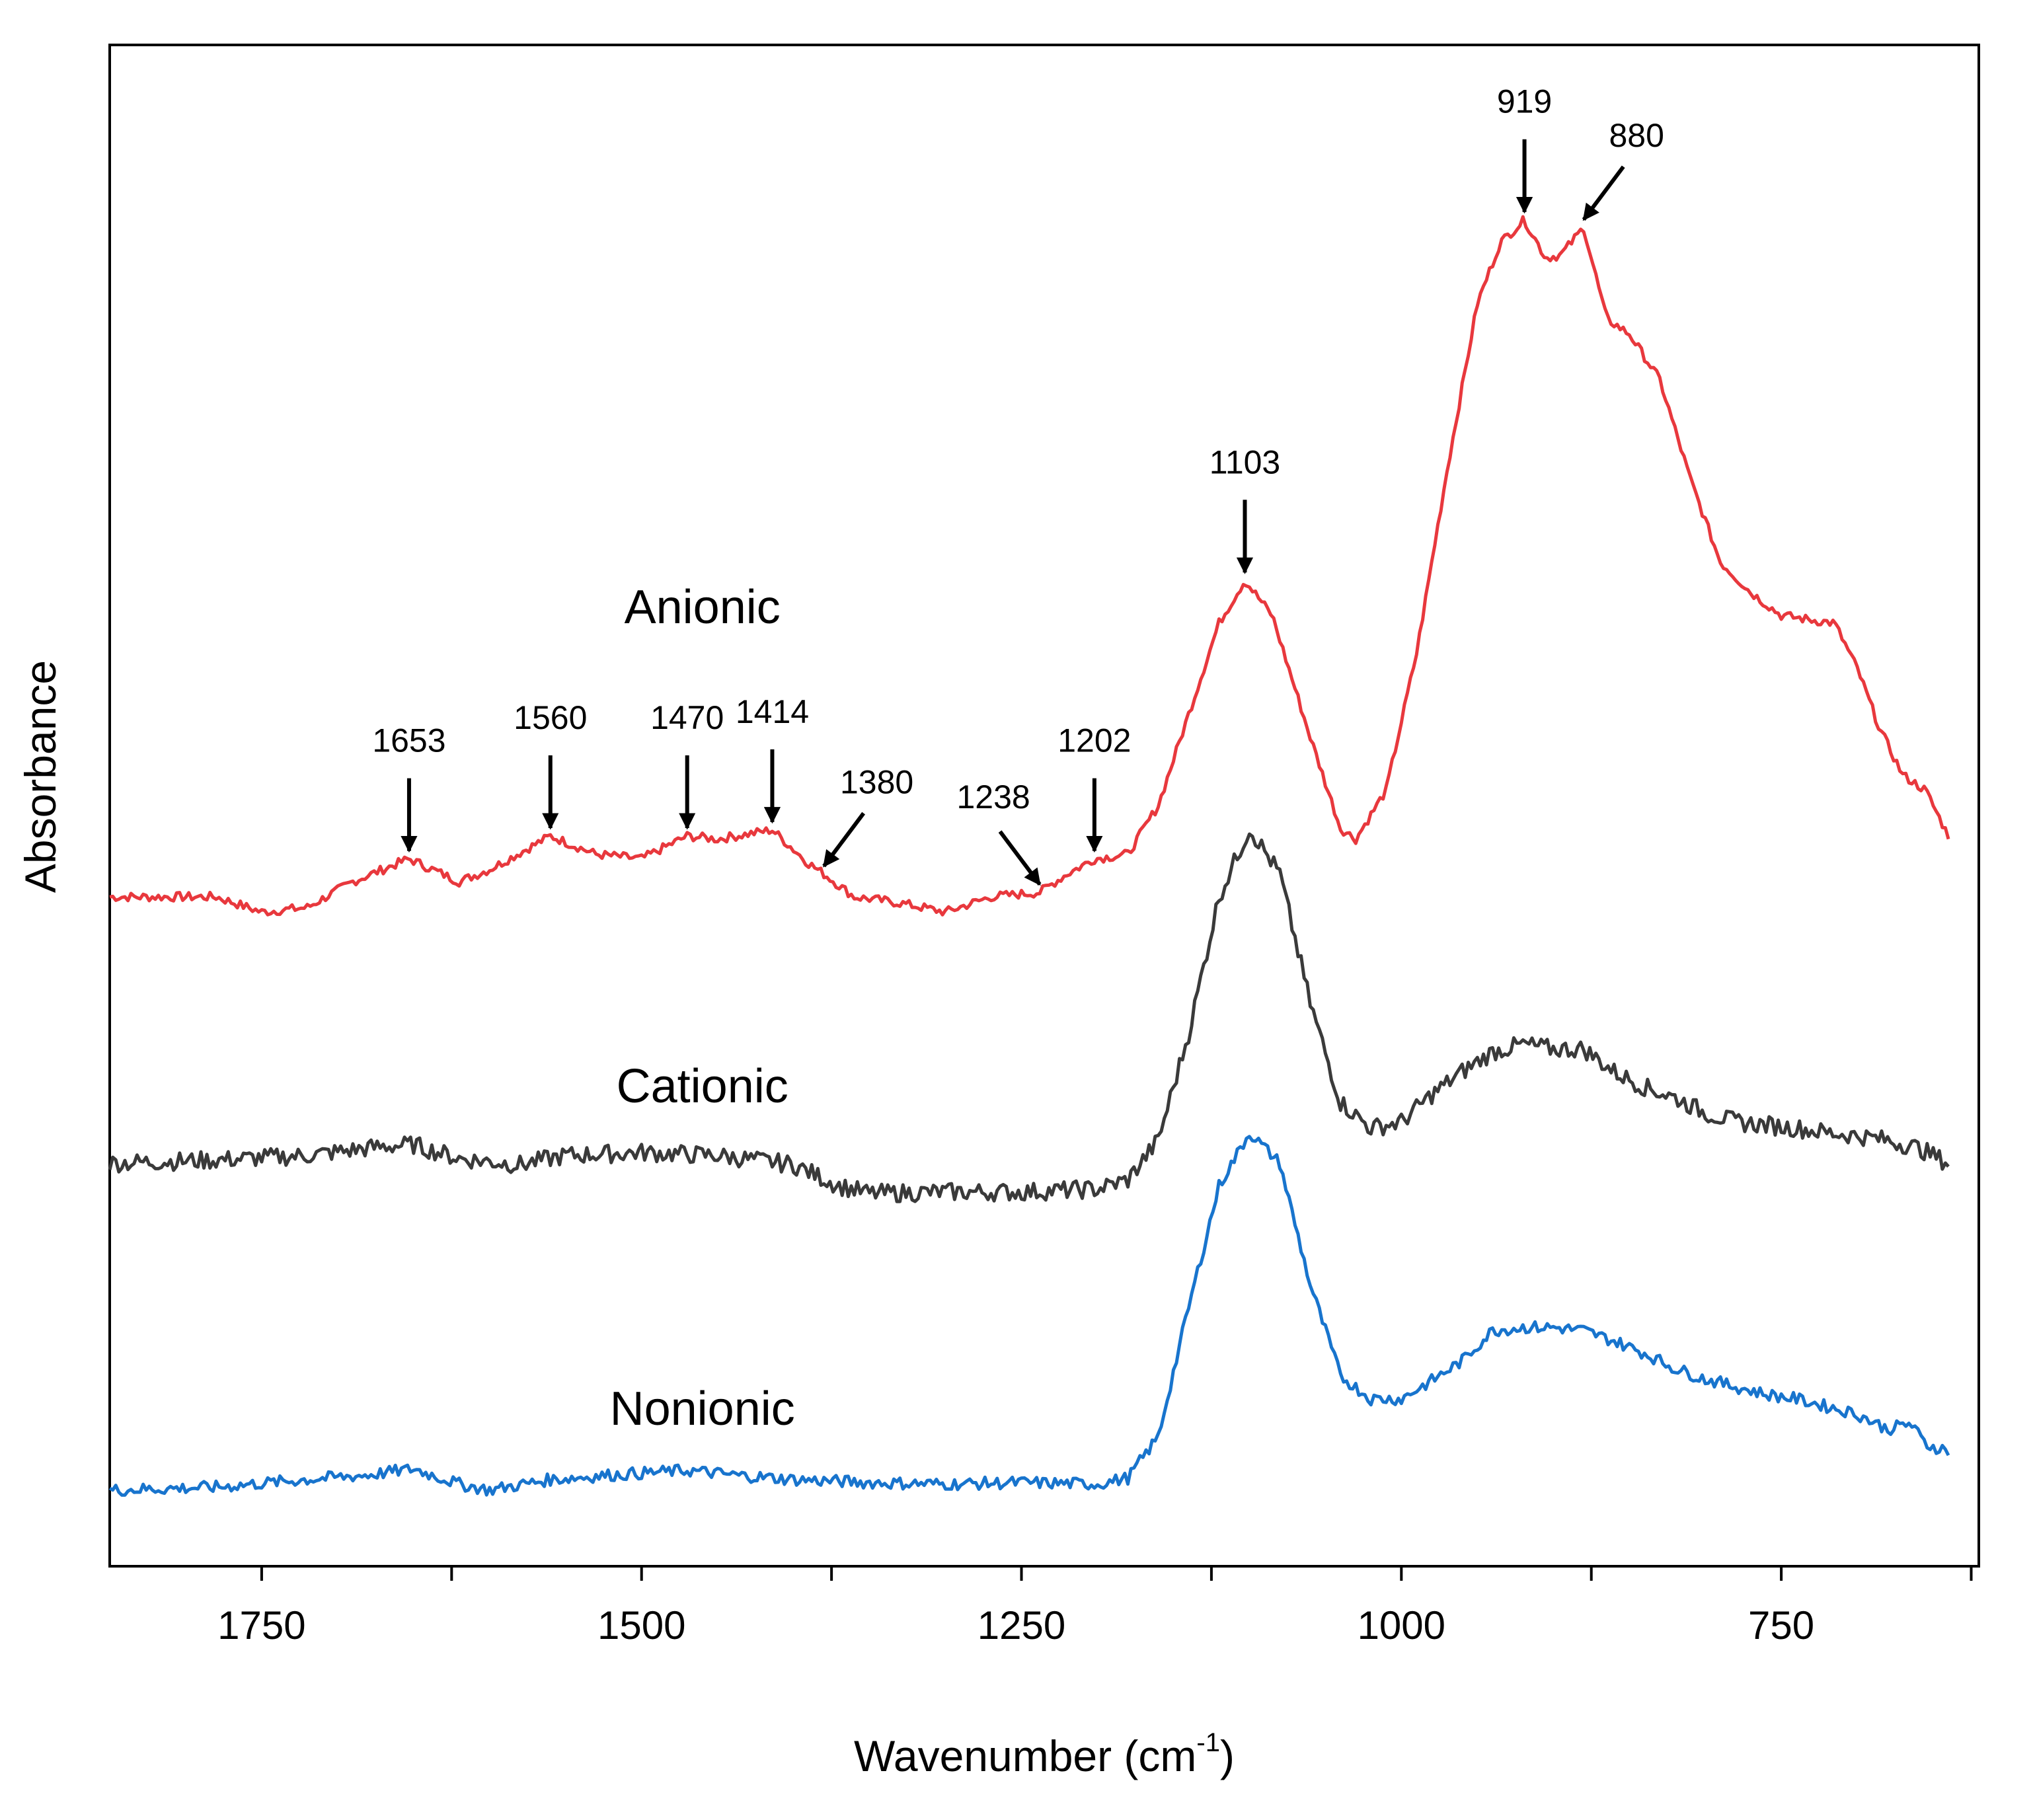  I want to click on series-label-nonionic: Nonionic, so click(703, 1409).